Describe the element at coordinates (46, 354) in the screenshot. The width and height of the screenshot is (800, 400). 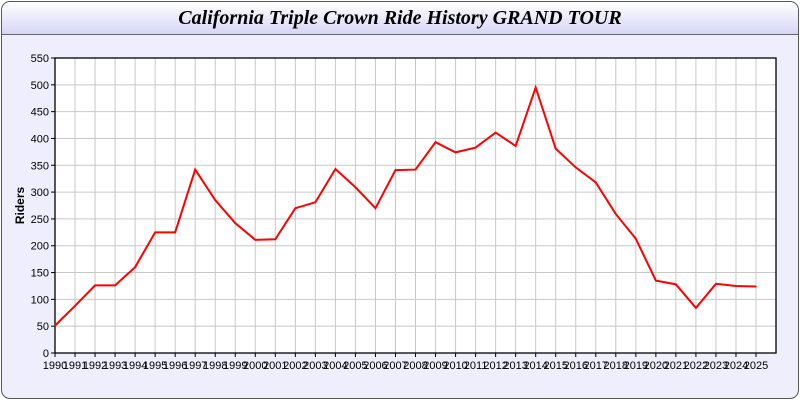
I see `y-tick-label: 0` at that location.